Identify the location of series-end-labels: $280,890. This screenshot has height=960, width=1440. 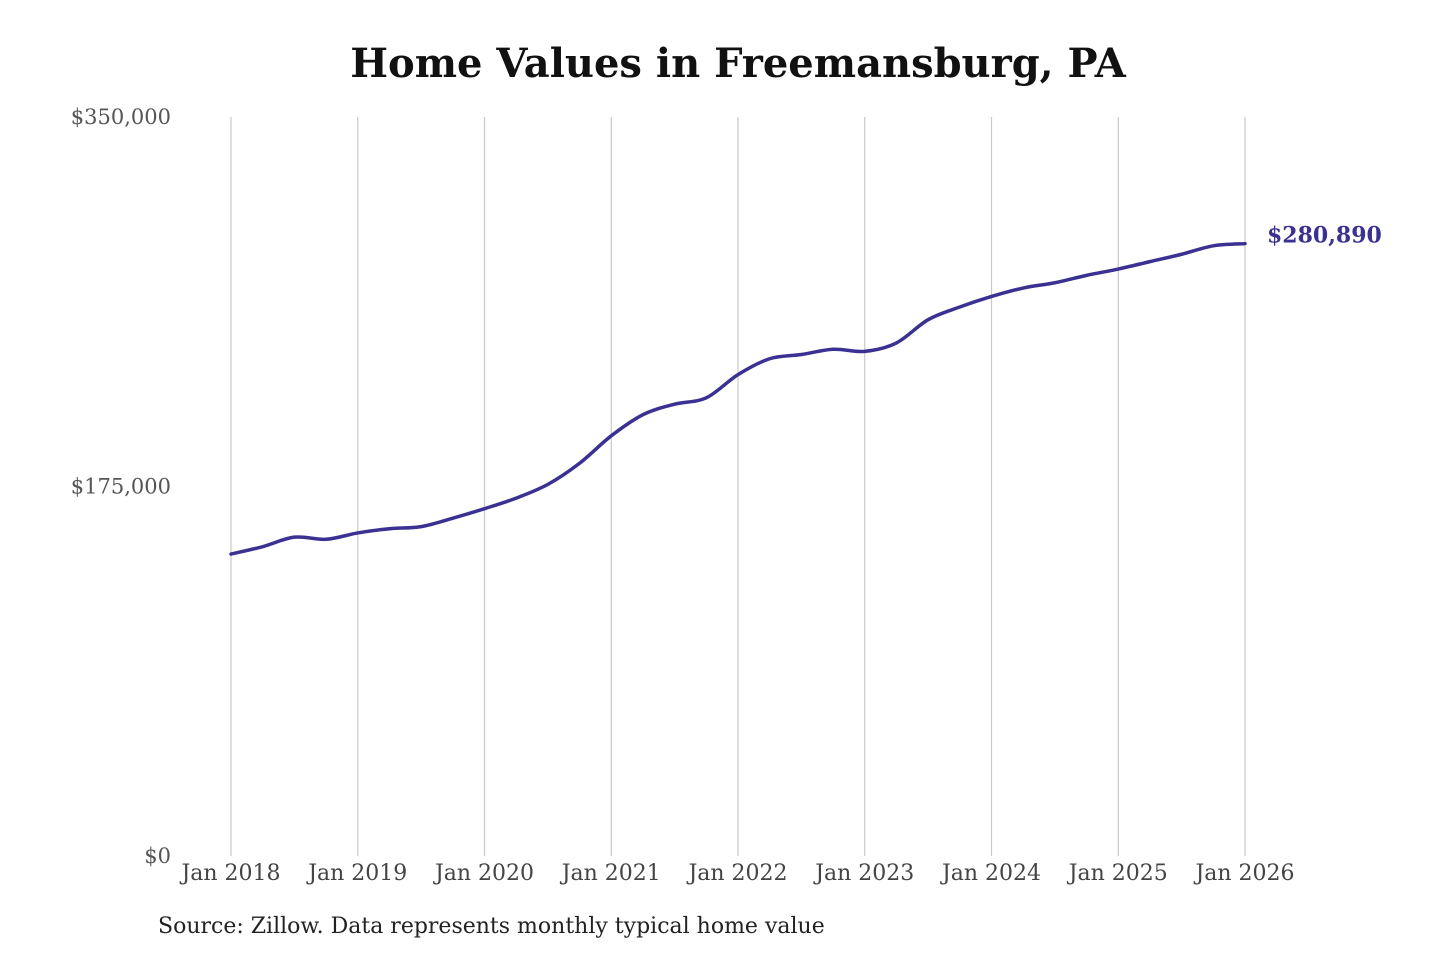
(1324, 236).